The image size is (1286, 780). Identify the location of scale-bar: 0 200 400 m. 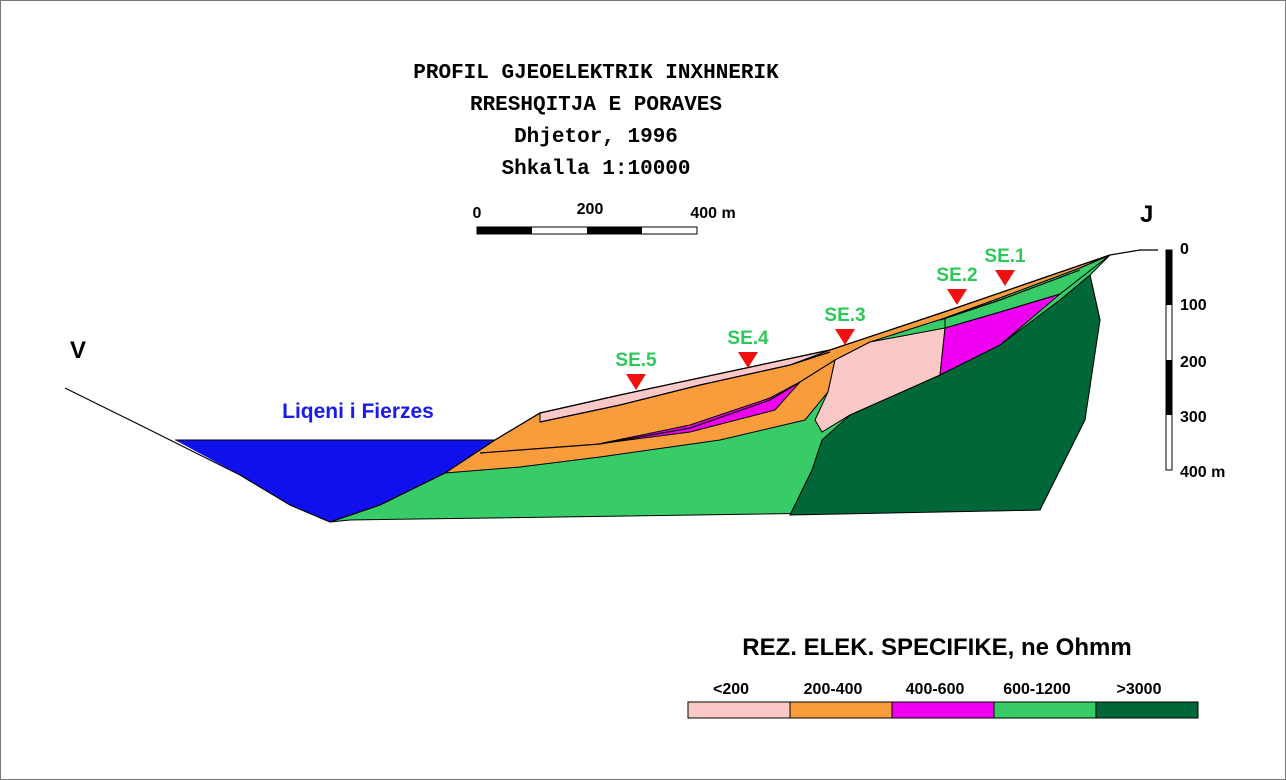
(604, 218).